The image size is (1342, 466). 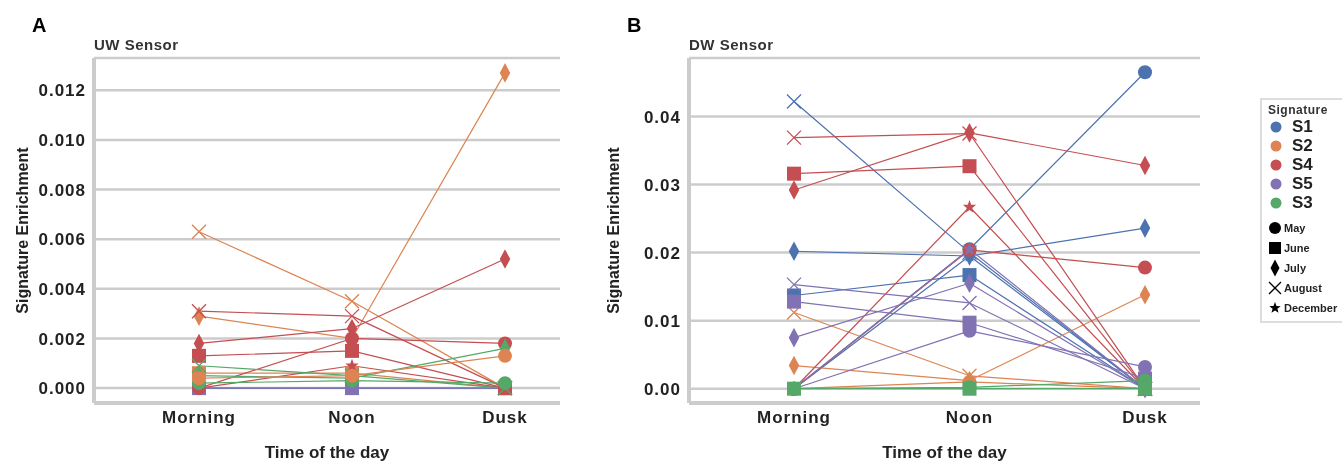 I want to click on legend-label: S3, so click(x=1302, y=202).